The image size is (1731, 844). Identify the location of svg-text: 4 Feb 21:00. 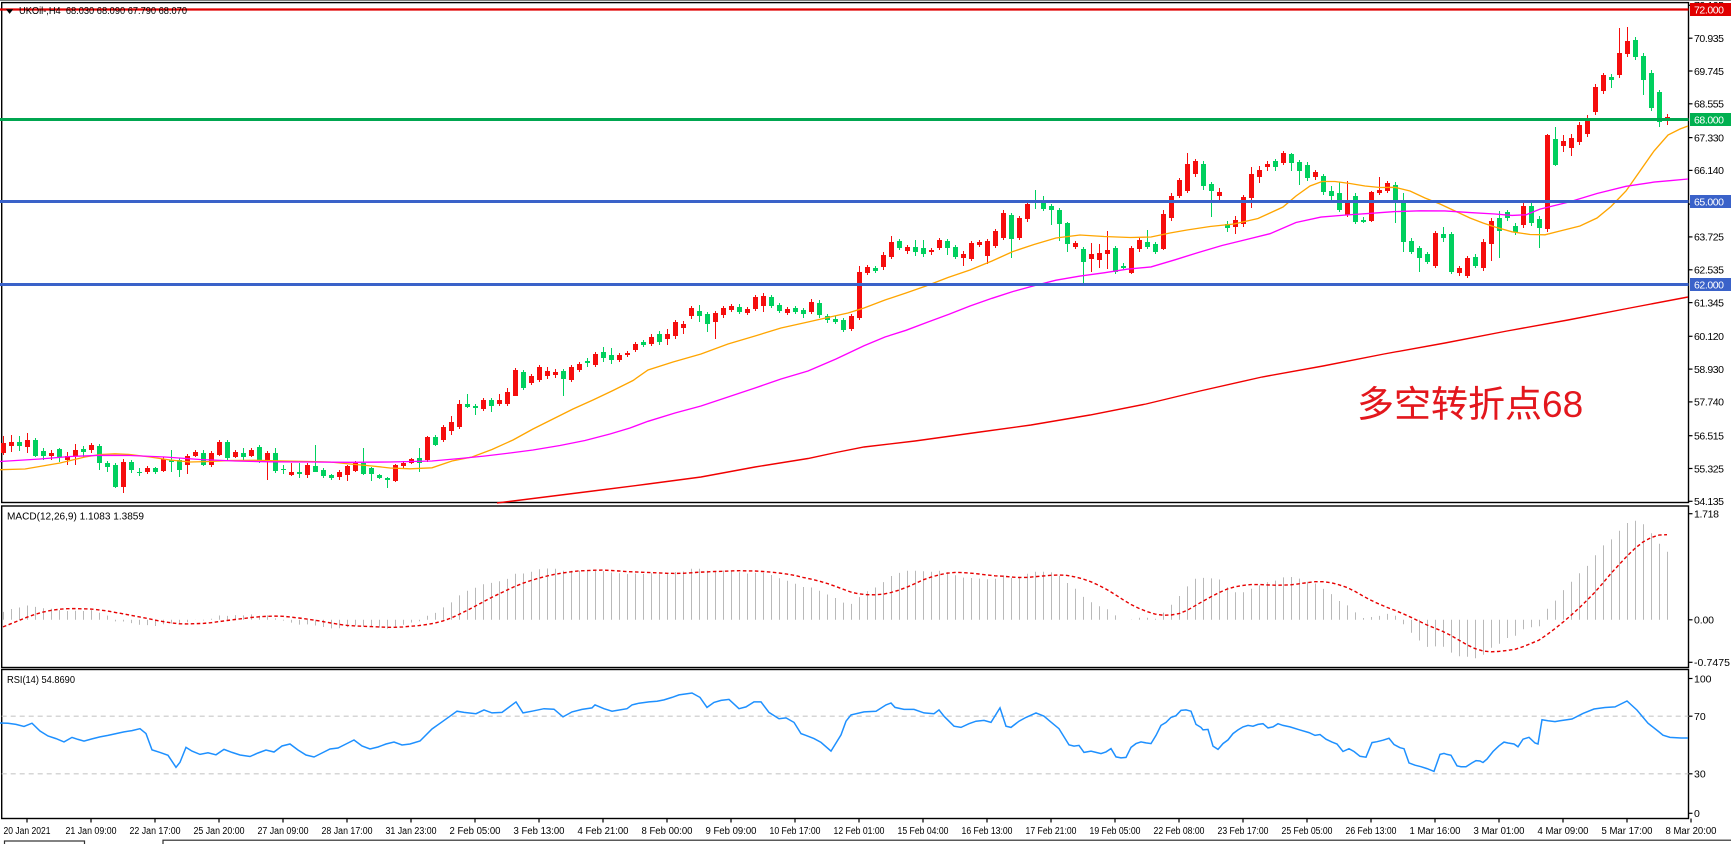
(603, 831).